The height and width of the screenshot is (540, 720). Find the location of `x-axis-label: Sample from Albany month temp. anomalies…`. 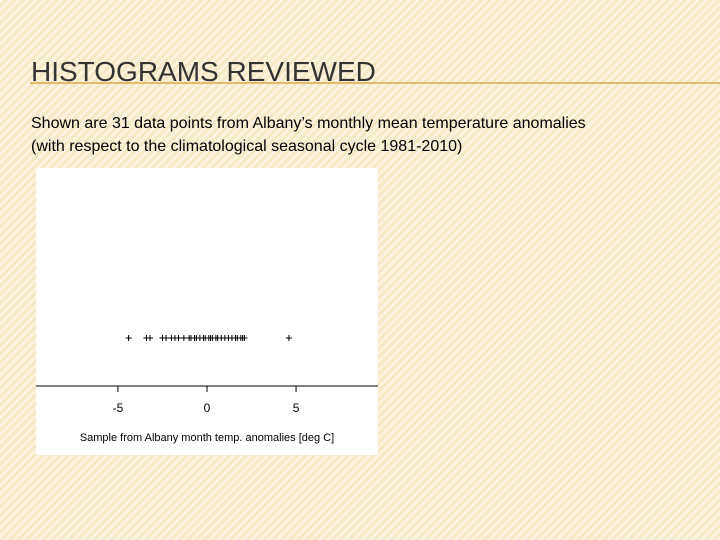

x-axis-label: Sample from Albany month temp. anomalies… is located at coordinates (207, 438).